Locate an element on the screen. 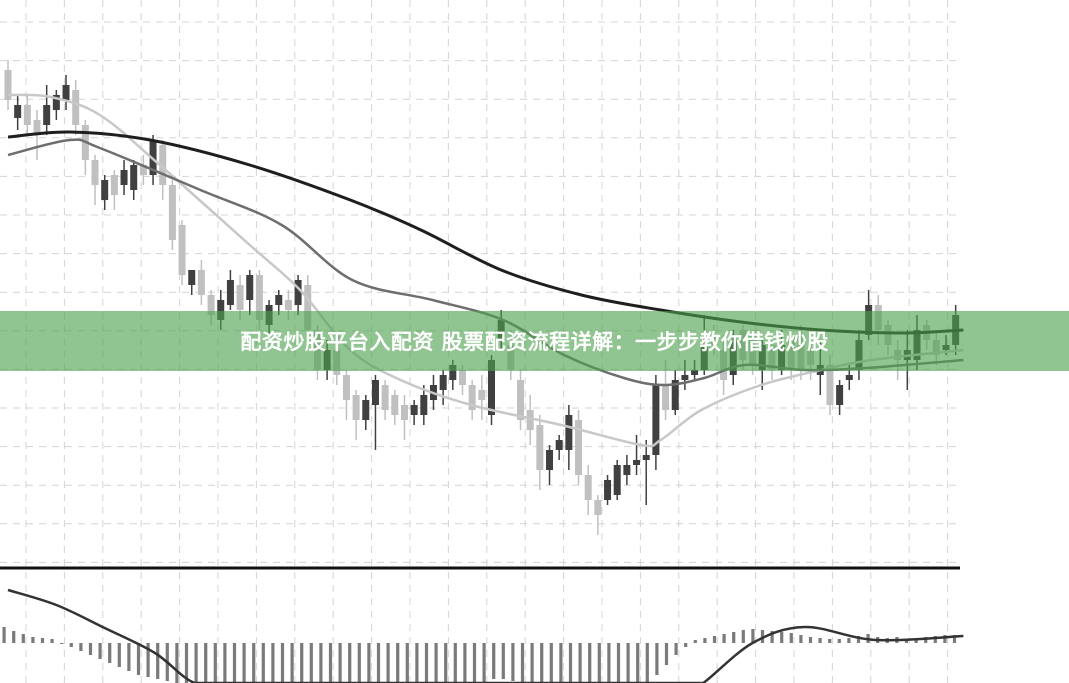 This screenshot has height=683, width=1069. banner-title: 配资炒股平台入配资 股票配资流程详解：一步步教你借钱炒股 is located at coordinates (534, 342).